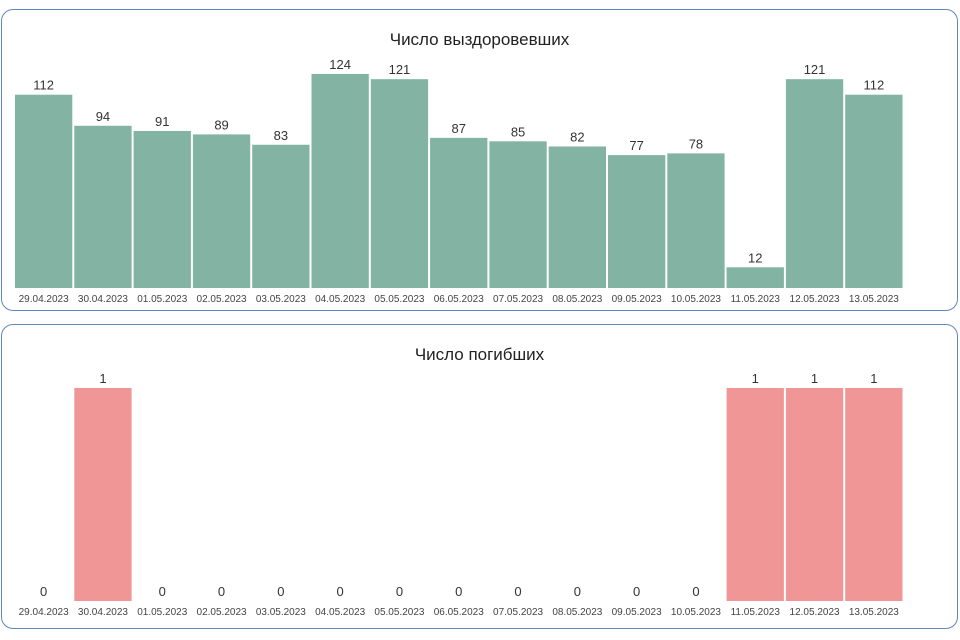  What do you see at coordinates (44, 612) in the screenshot?
I see `deaths-tick-label: 29.04.2023` at bounding box center [44, 612].